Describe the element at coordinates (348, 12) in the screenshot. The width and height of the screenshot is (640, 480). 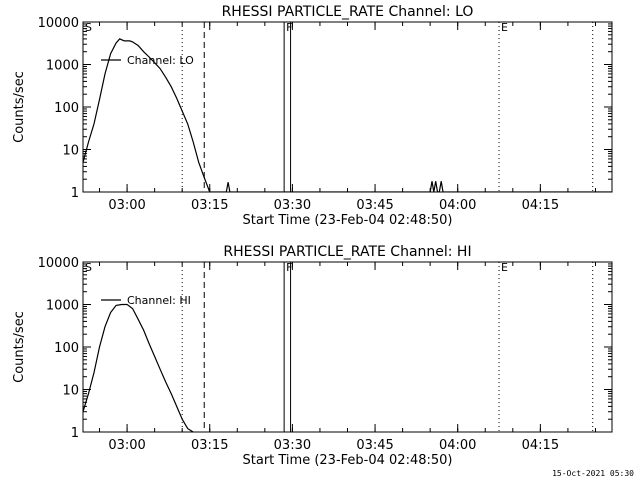
I see `chart-title: RHESSI PARTICLE_RATE Channel: LO` at that location.